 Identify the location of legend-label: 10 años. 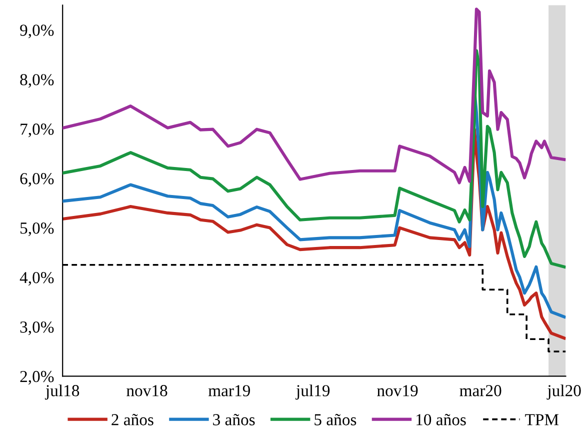
(441, 420).